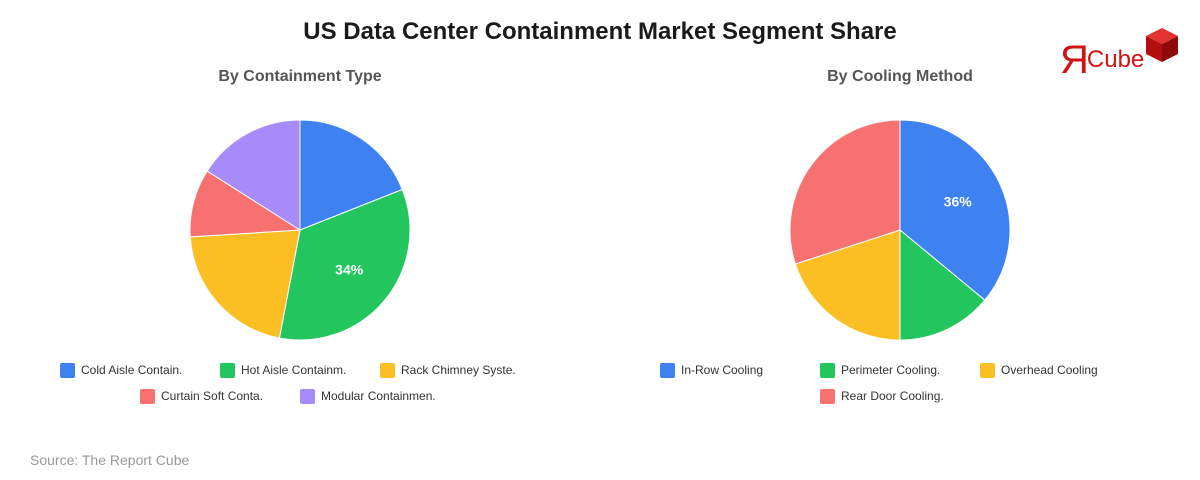 The width and height of the screenshot is (1200, 480). Describe the element at coordinates (847, 285) in the screenshot. I see `pie-slice-overhead-cooling` at that location.